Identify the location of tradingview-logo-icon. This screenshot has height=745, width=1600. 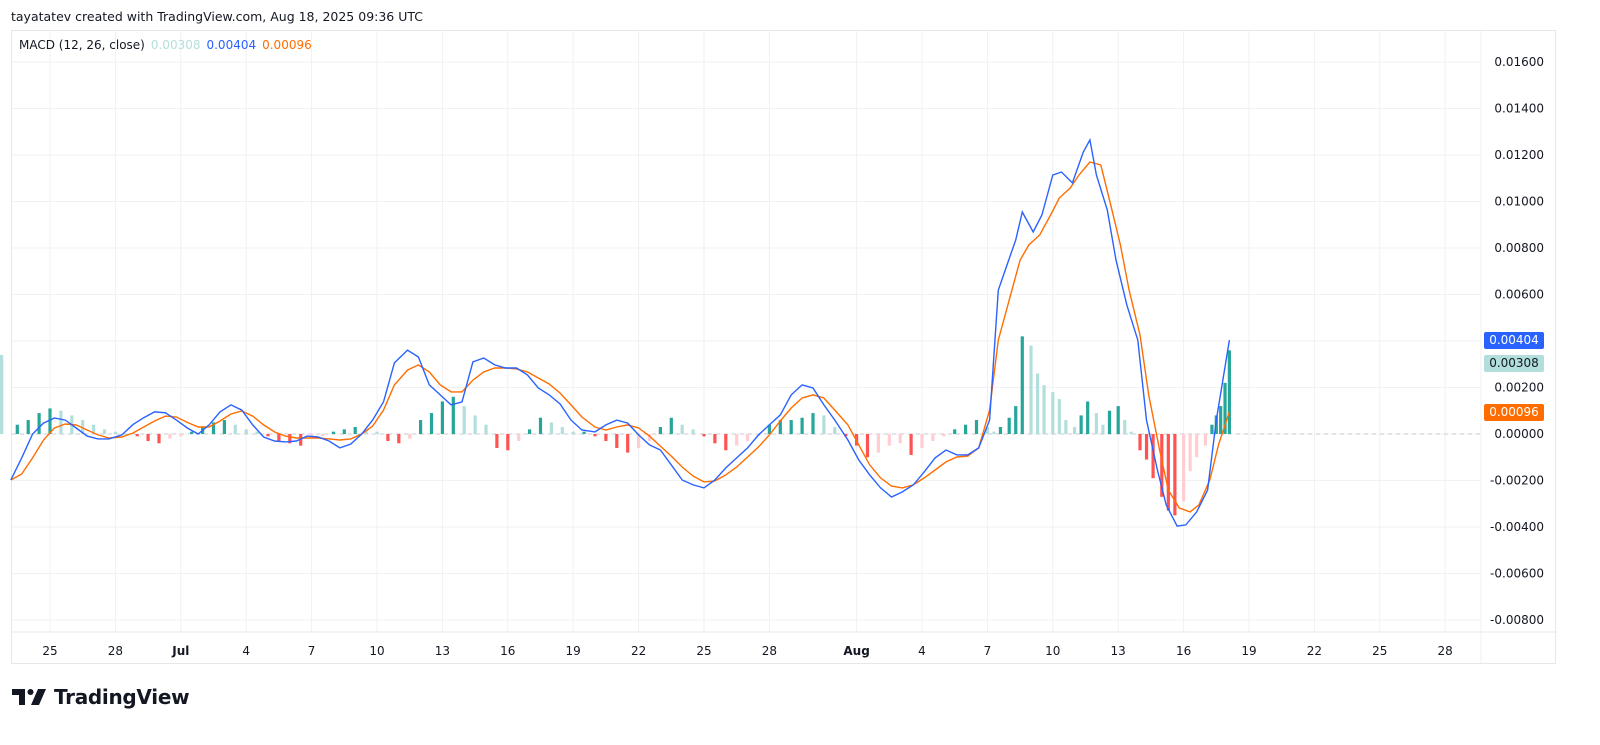
(29, 697).